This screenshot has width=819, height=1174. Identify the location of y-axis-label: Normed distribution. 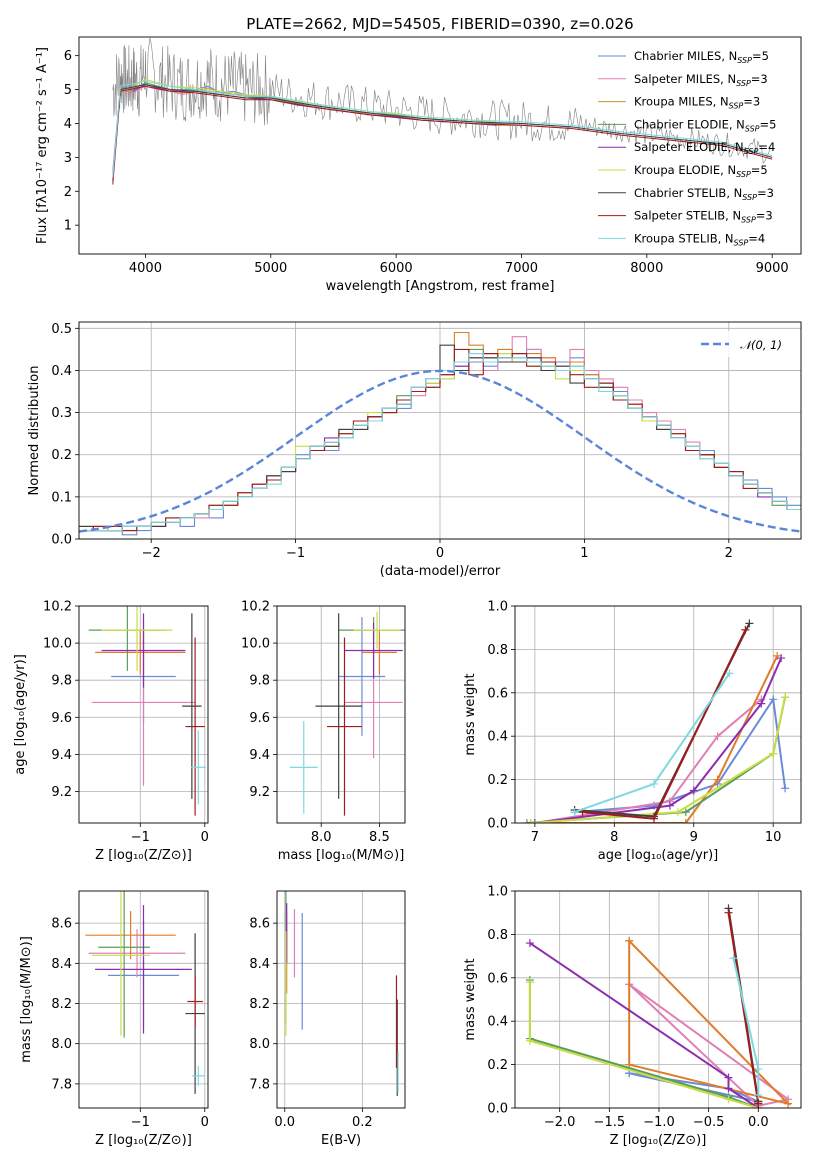
(34, 431).